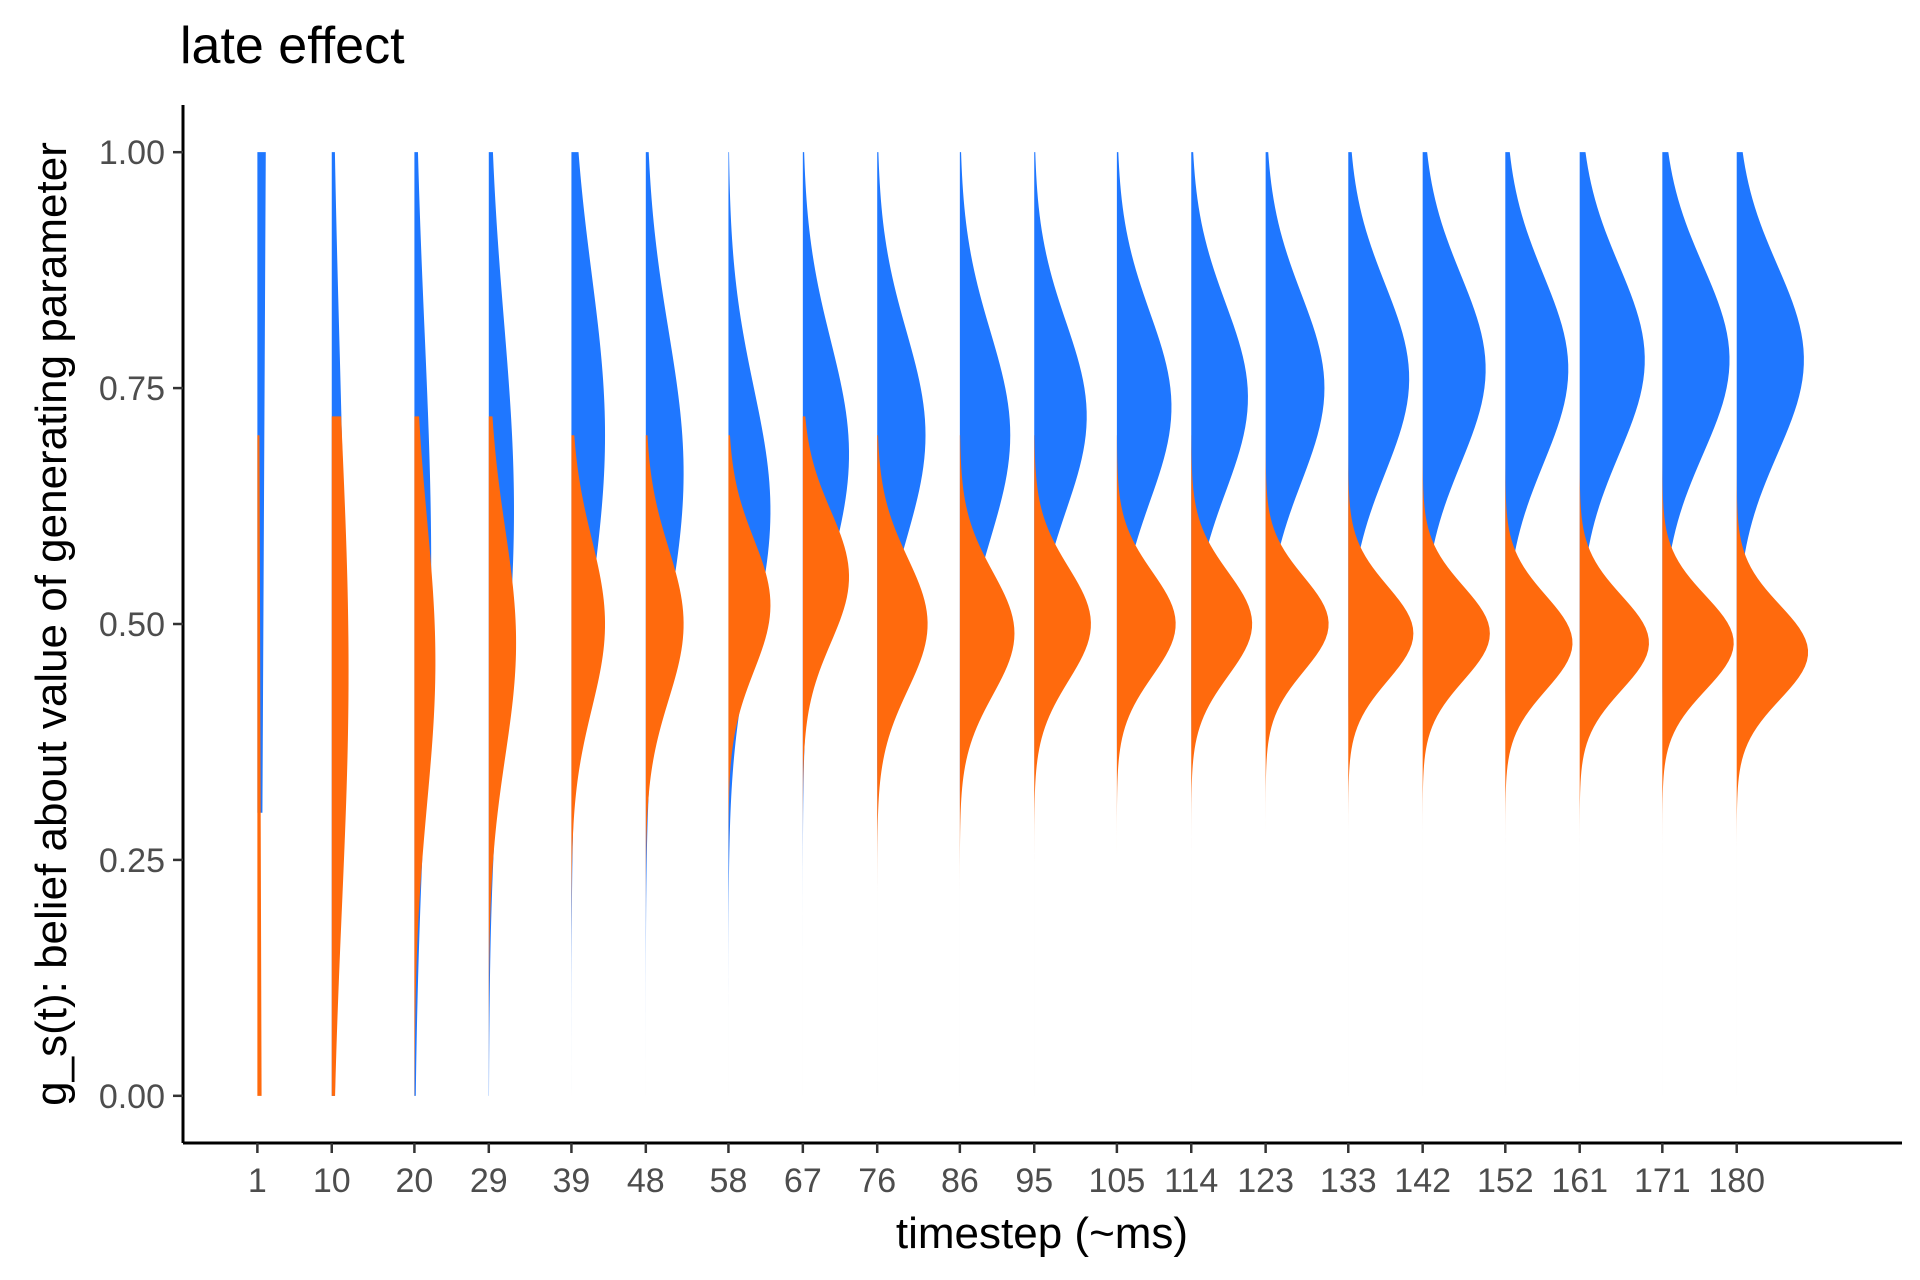 The width and height of the screenshot is (1920, 1280). Describe the element at coordinates (1772, 765) in the screenshot. I see `density-area-series2-t180` at that location.